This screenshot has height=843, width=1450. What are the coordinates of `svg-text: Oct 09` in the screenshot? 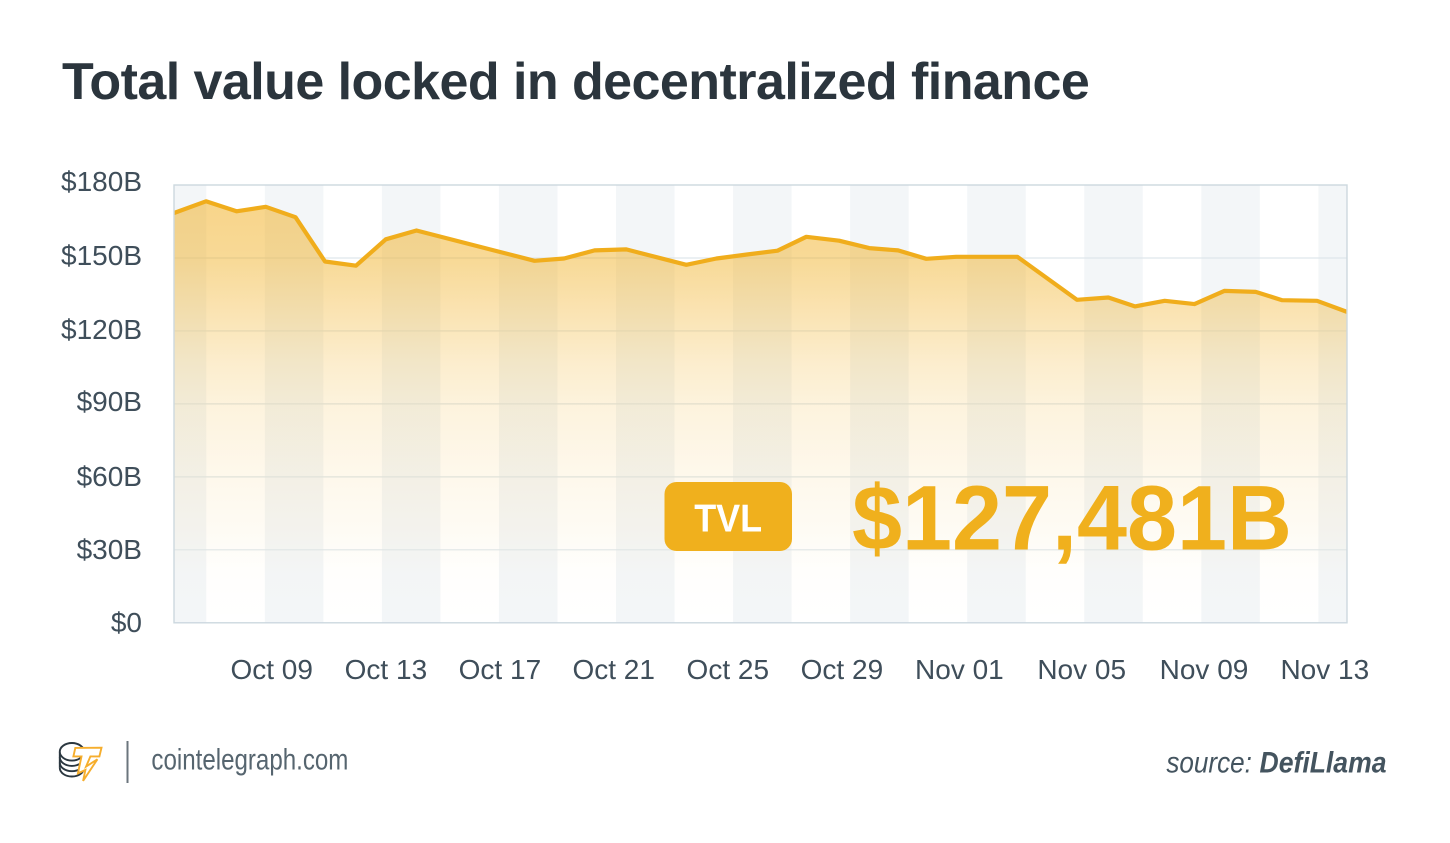 It's located at (271, 669).